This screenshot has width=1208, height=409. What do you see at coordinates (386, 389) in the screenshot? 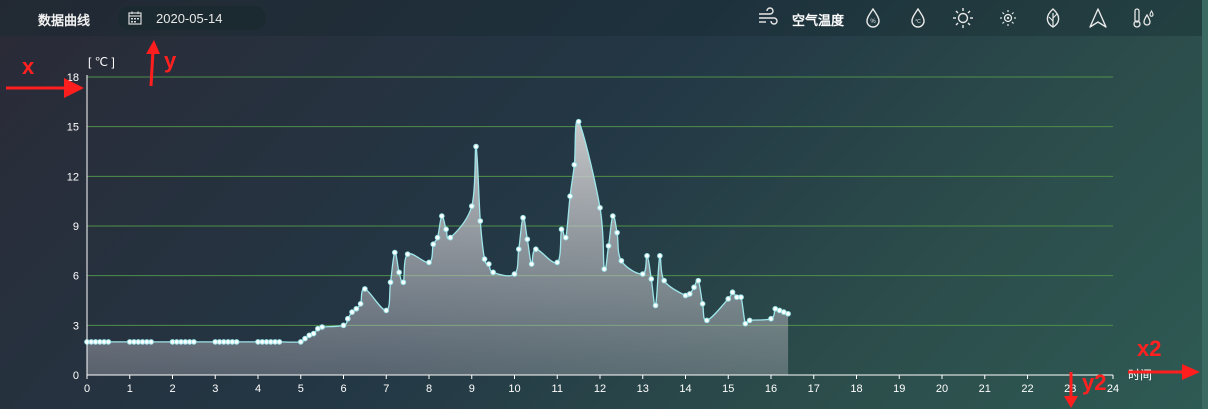
I see `x-tick-label: 7` at bounding box center [386, 389].